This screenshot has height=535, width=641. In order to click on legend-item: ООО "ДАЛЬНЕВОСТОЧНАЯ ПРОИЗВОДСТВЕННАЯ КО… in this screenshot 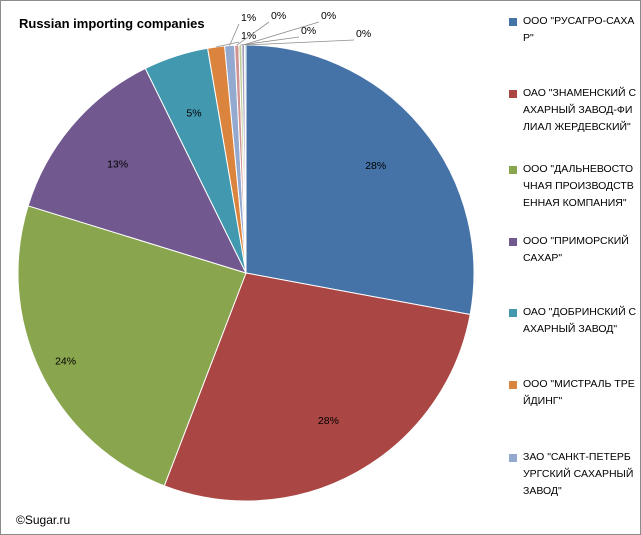, I will do `click(573, 186)`.